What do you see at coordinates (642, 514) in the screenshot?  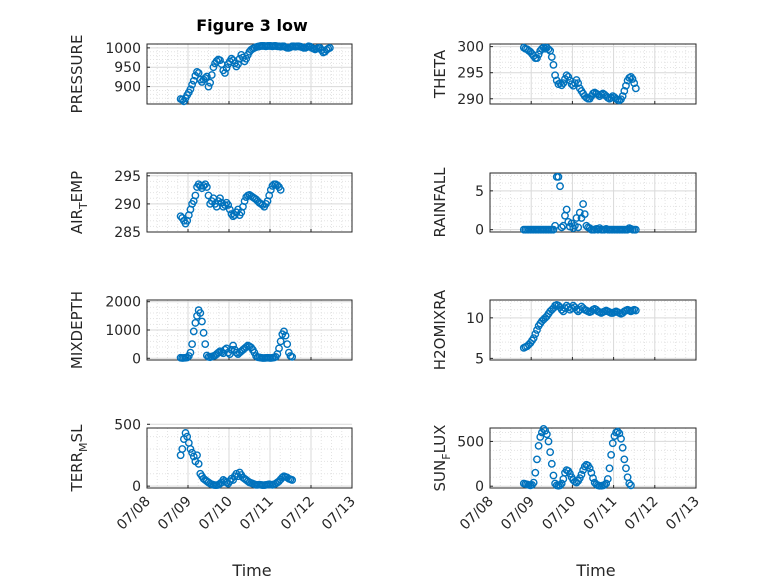 I see `x-tick-label: 07/12` at bounding box center [642, 514].